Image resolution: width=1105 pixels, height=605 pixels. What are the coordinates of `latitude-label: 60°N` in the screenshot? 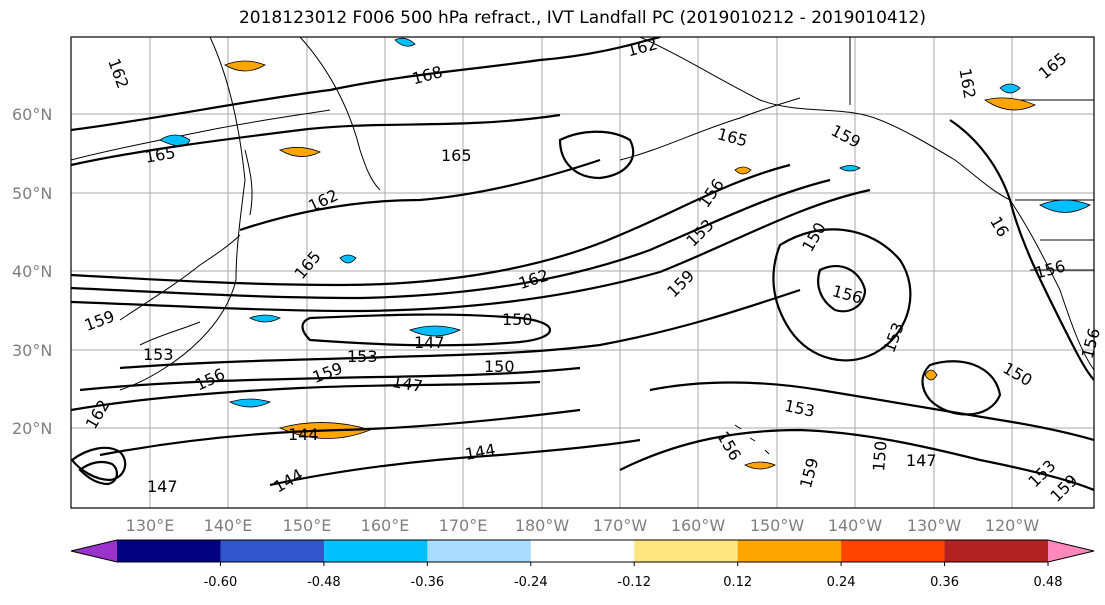 It's located at (32, 114).